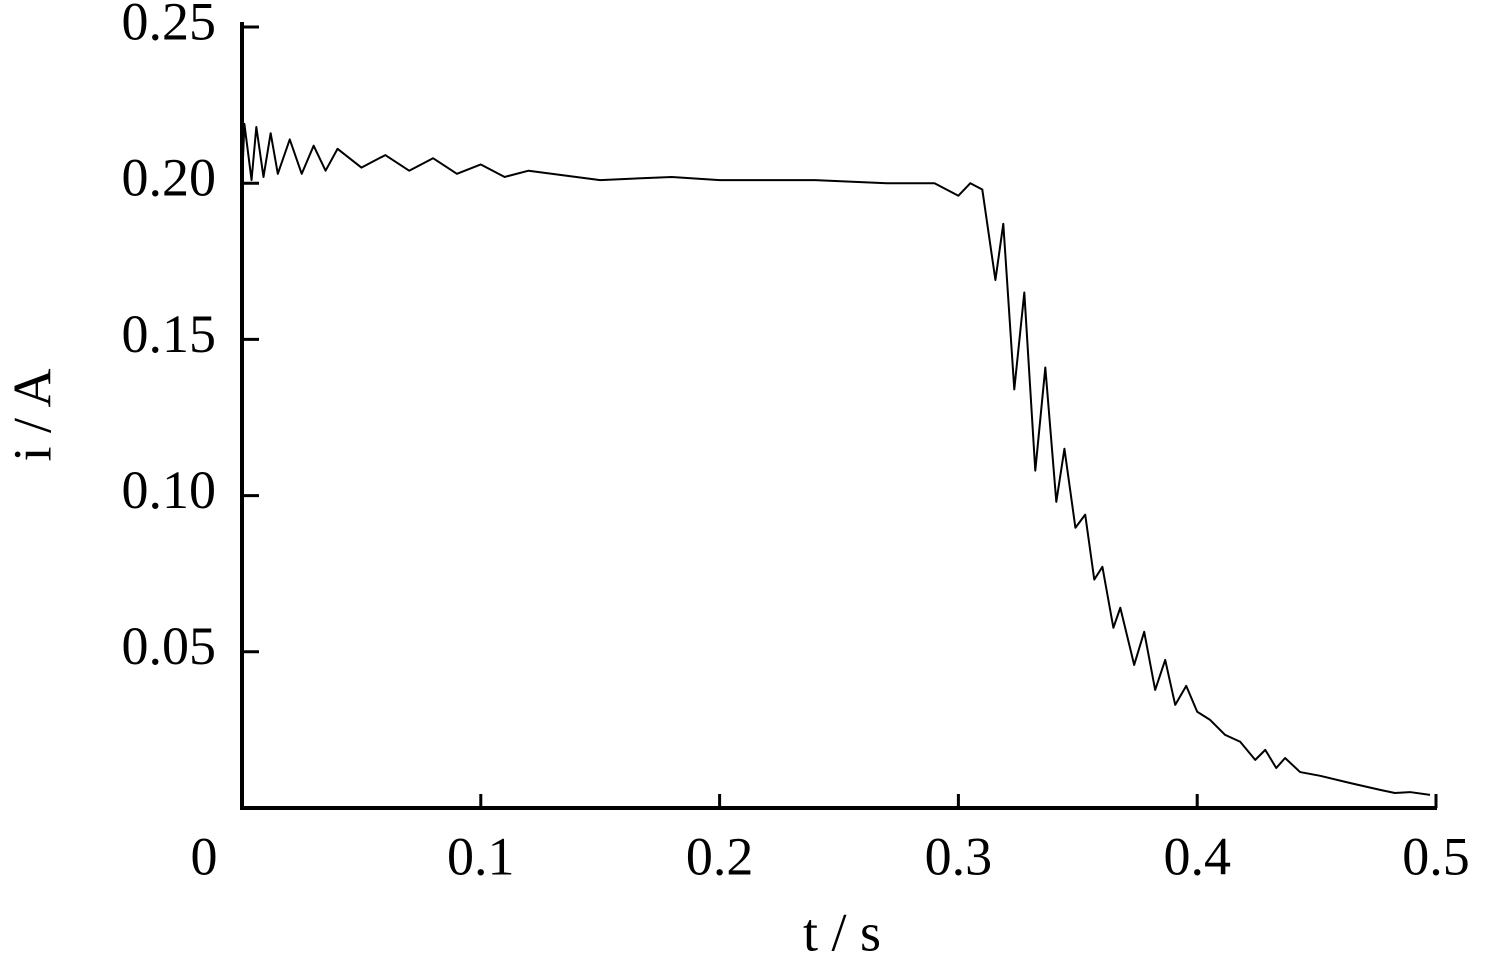  What do you see at coordinates (1436, 856) in the screenshot?
I see `x-tick-label: 0.5` at bounding box center [1436, 856].